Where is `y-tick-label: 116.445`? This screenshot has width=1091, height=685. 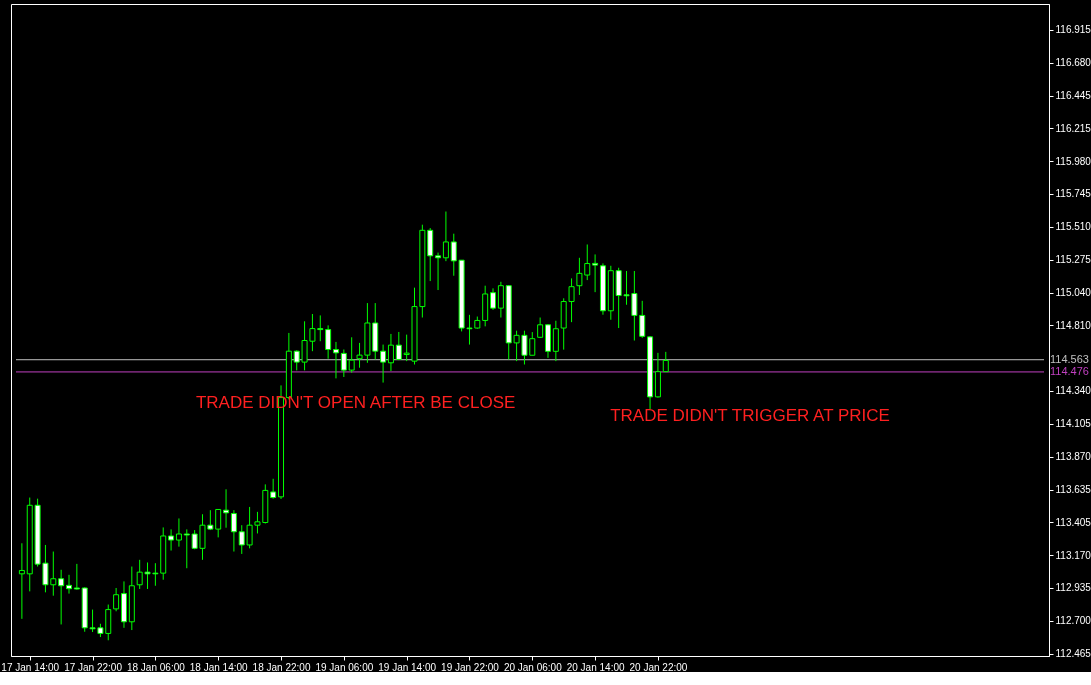 y-tick-label: 116.445 is located at coordinates (1073, 96).